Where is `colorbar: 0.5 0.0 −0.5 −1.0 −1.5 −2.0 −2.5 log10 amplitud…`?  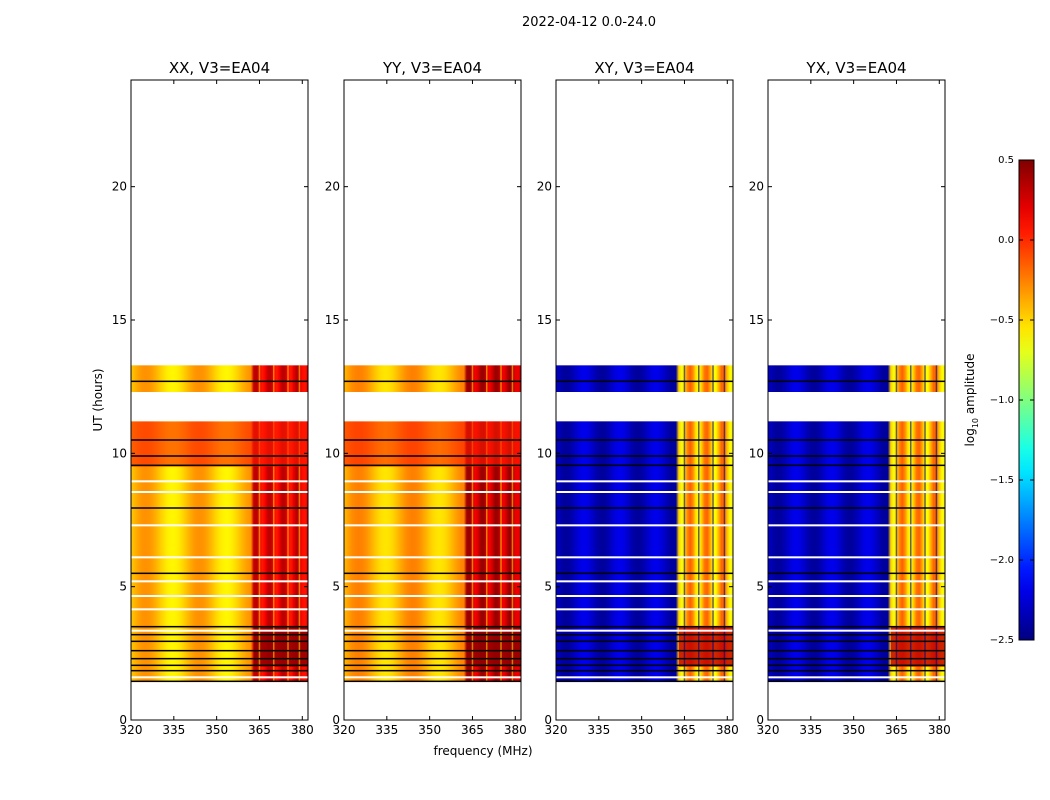
colorbar: 0.5 0.0 −0.5 −1.0 −1.5 −2.0 −2.5 log10 amplitud… is located at coordinates (999, 400).